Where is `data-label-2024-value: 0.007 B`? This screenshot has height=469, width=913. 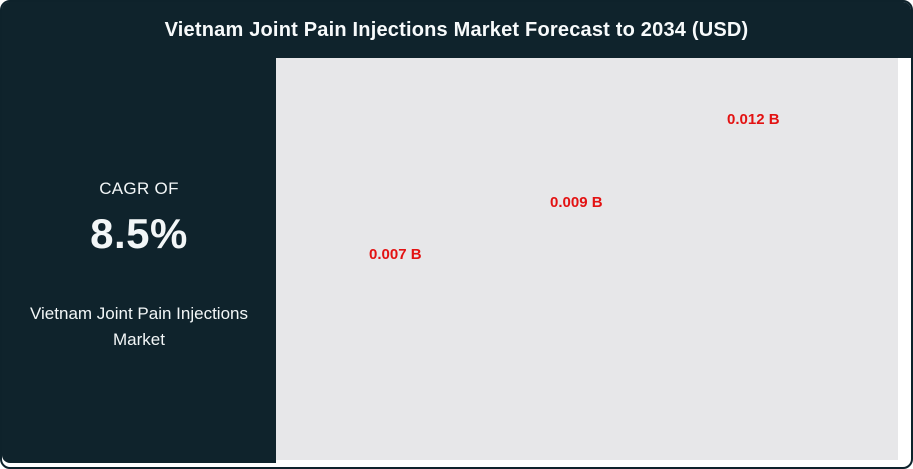
data-label-2024-value: 0.007 B is located at coordinates (395, 254).